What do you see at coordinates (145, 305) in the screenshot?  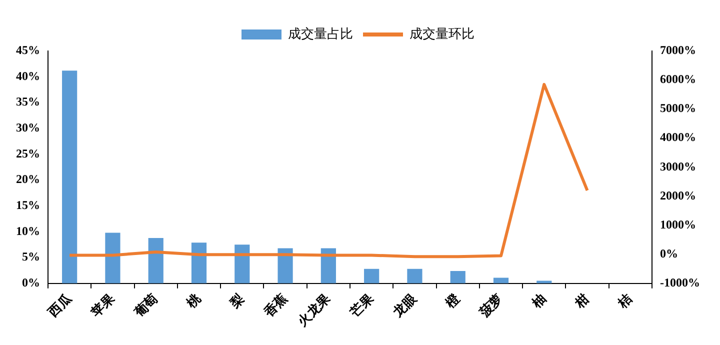 I see `x-tick-label: 葡萄` at bounding box center [145, 305].